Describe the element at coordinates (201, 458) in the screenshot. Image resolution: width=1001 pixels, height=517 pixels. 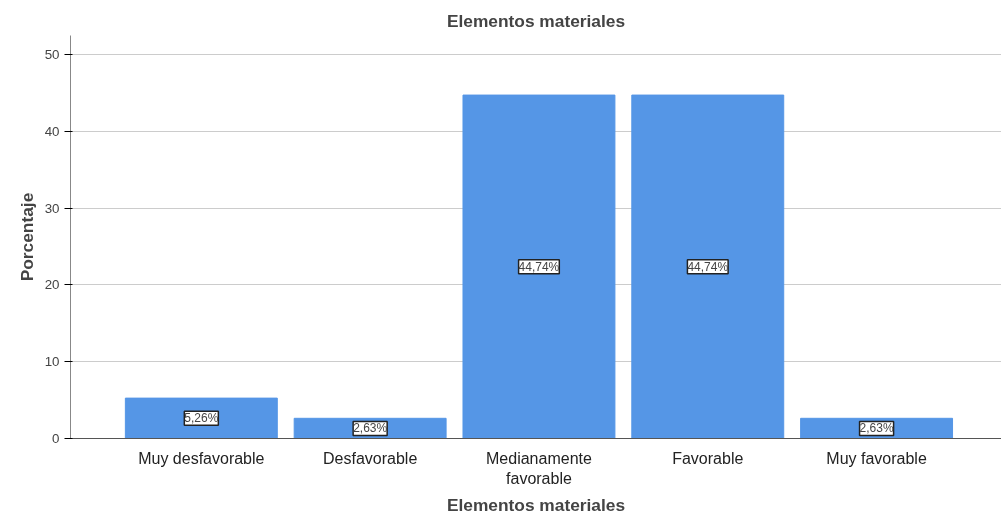
I see `x-tick-label: Muy desfavorable` at that location.